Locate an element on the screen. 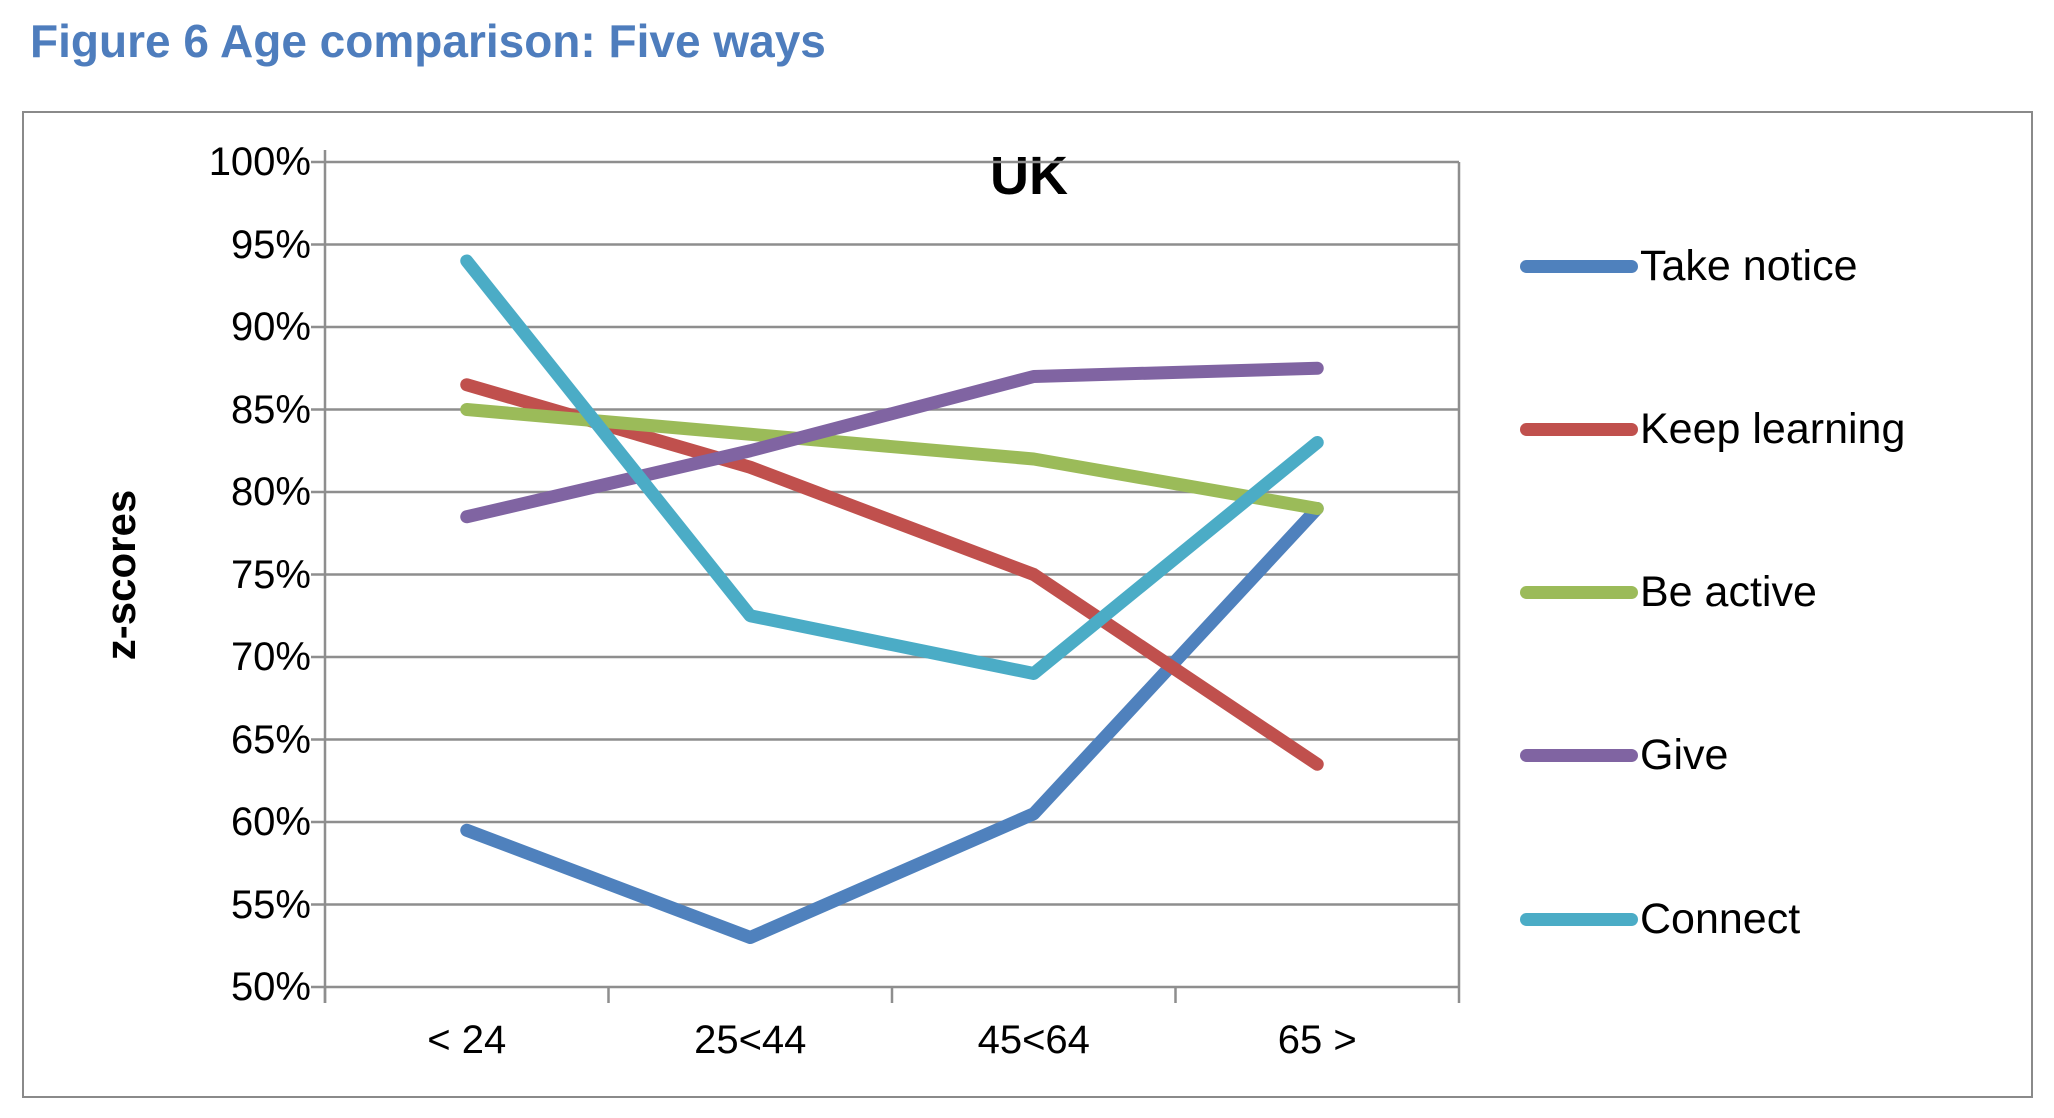 The width and height of the screenshot is (2054, 1118). legend-color-line-be-active is located at coordinates (1579, 592).